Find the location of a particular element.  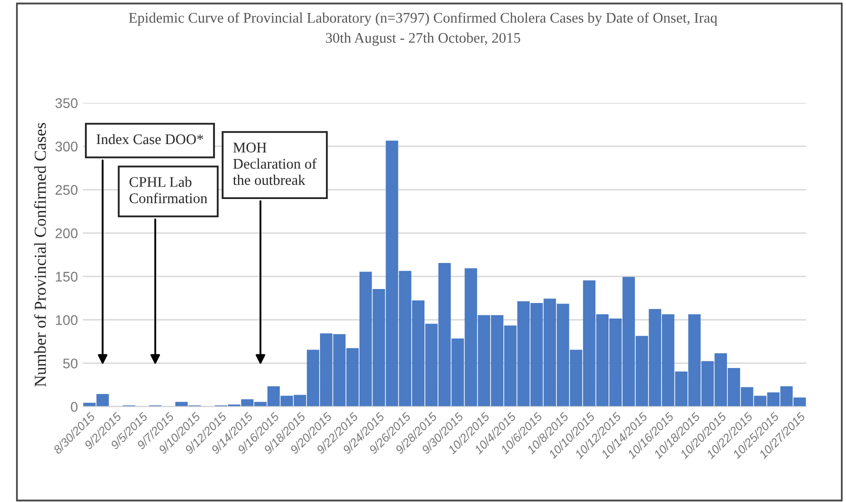

y-tick-label: 350 is located at coordinates (66, 103).